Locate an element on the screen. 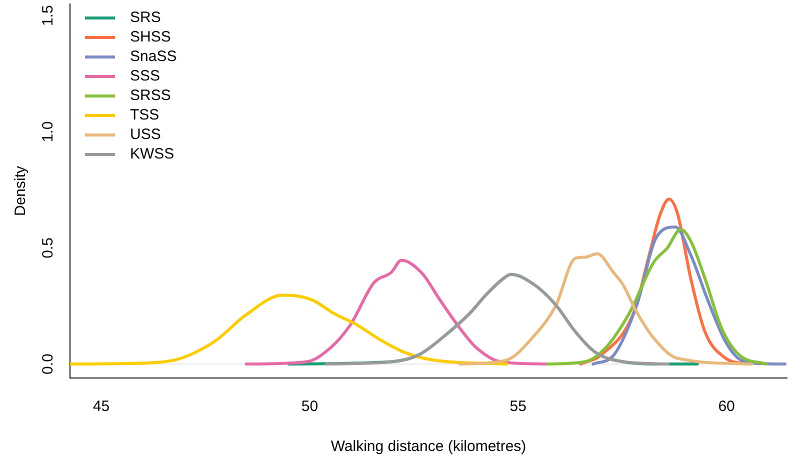  legend-label: SnaSS is located at coordinates (153, 57).